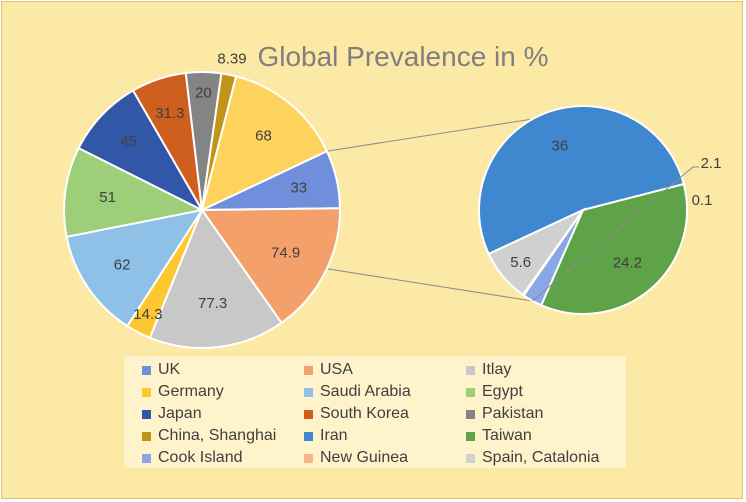  Describe the element at coordinates (365, 391) in the screenshot. I see `legend-label: Saudi Arabia` at that location.